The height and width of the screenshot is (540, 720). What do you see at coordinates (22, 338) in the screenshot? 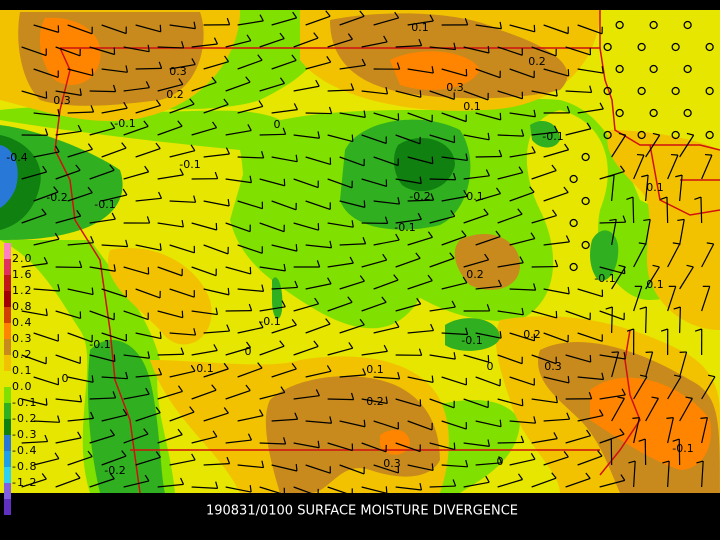
I see `legend-label: 0.3` at bounding box center [22, 338].